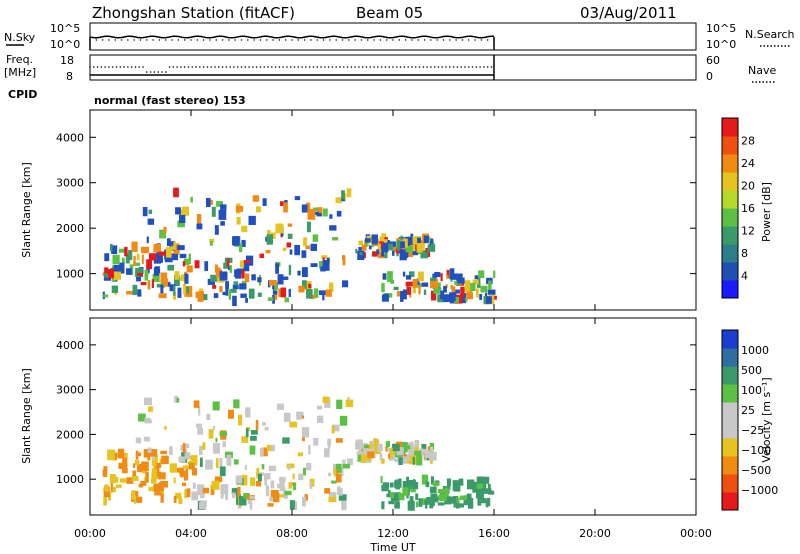 The width and height of the screenshot is (800, 554). What do you see at coordinates (22, 94) in the screenshot?
I see `cpid-label: CPID` at bounding box center [22, 94].